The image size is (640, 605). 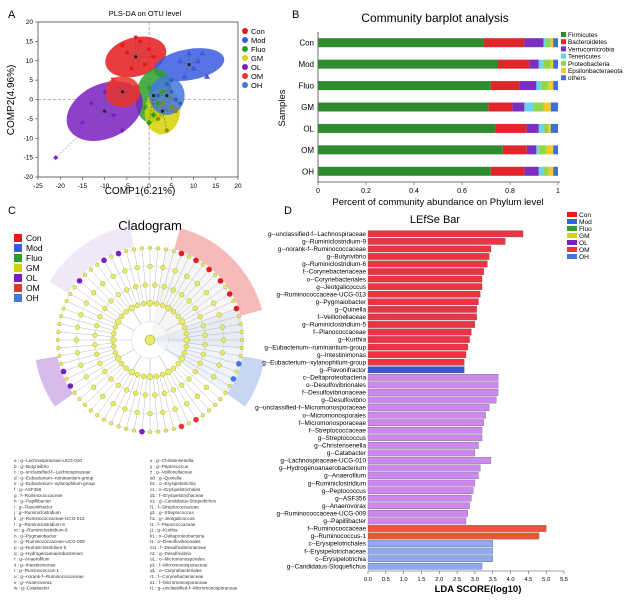 I want to click on barplot-segment-ol-others, so click(x=554, y=128).